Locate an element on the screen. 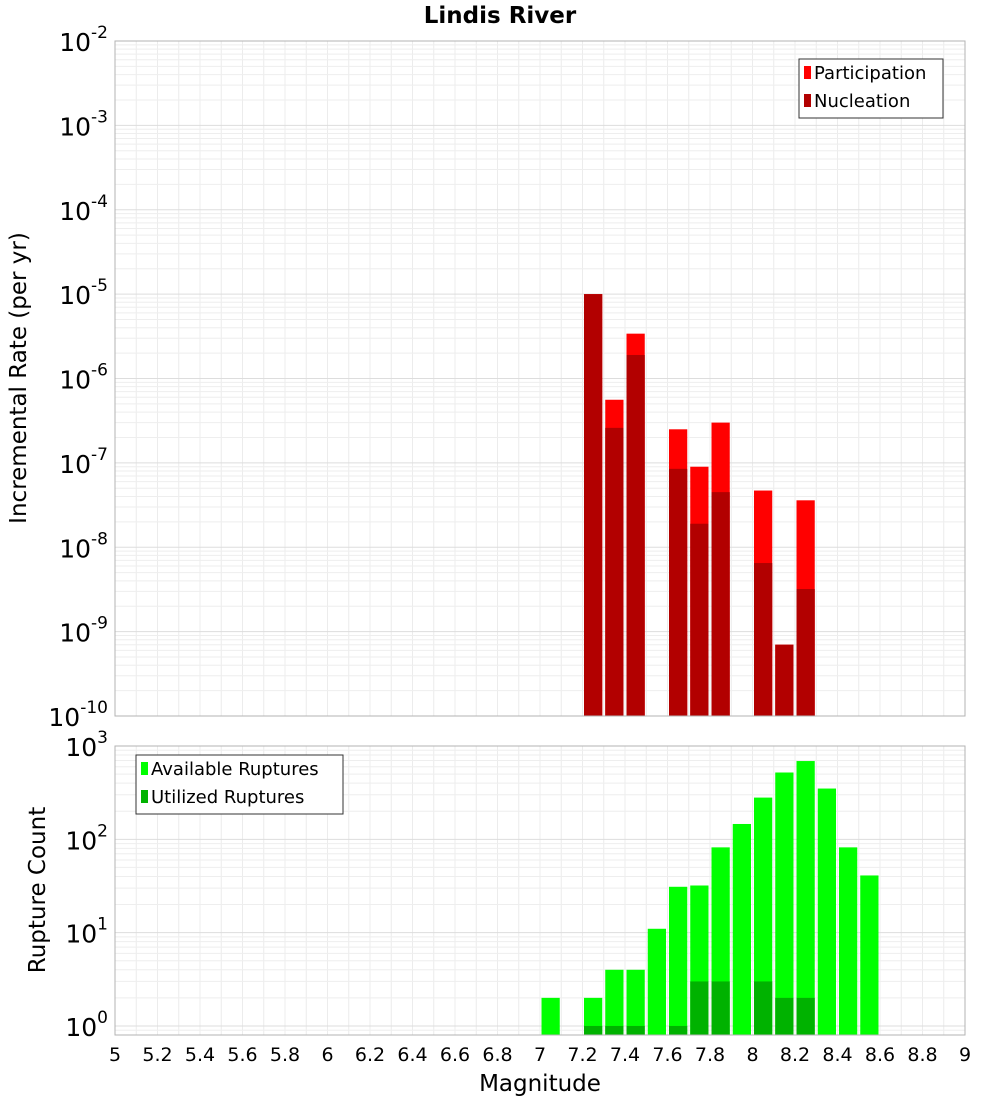 Image resolution: width=1000 pixels, height=1100 pixels. x-tick-label: 7.4 is located at coordinates (625, 1055).